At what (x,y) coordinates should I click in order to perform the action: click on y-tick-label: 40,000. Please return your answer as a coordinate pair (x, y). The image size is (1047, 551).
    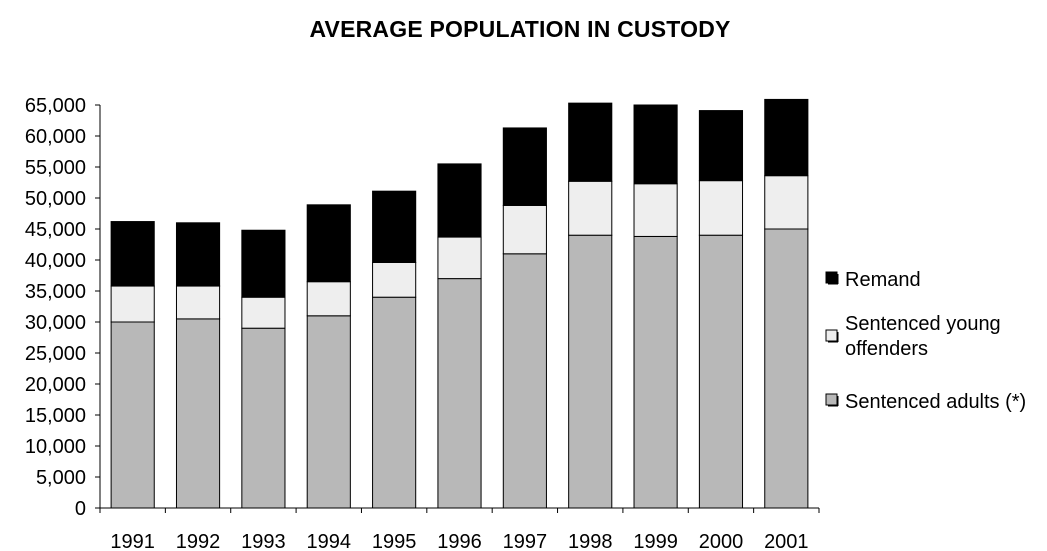
    Looking at the image, I should click on (55, 261).